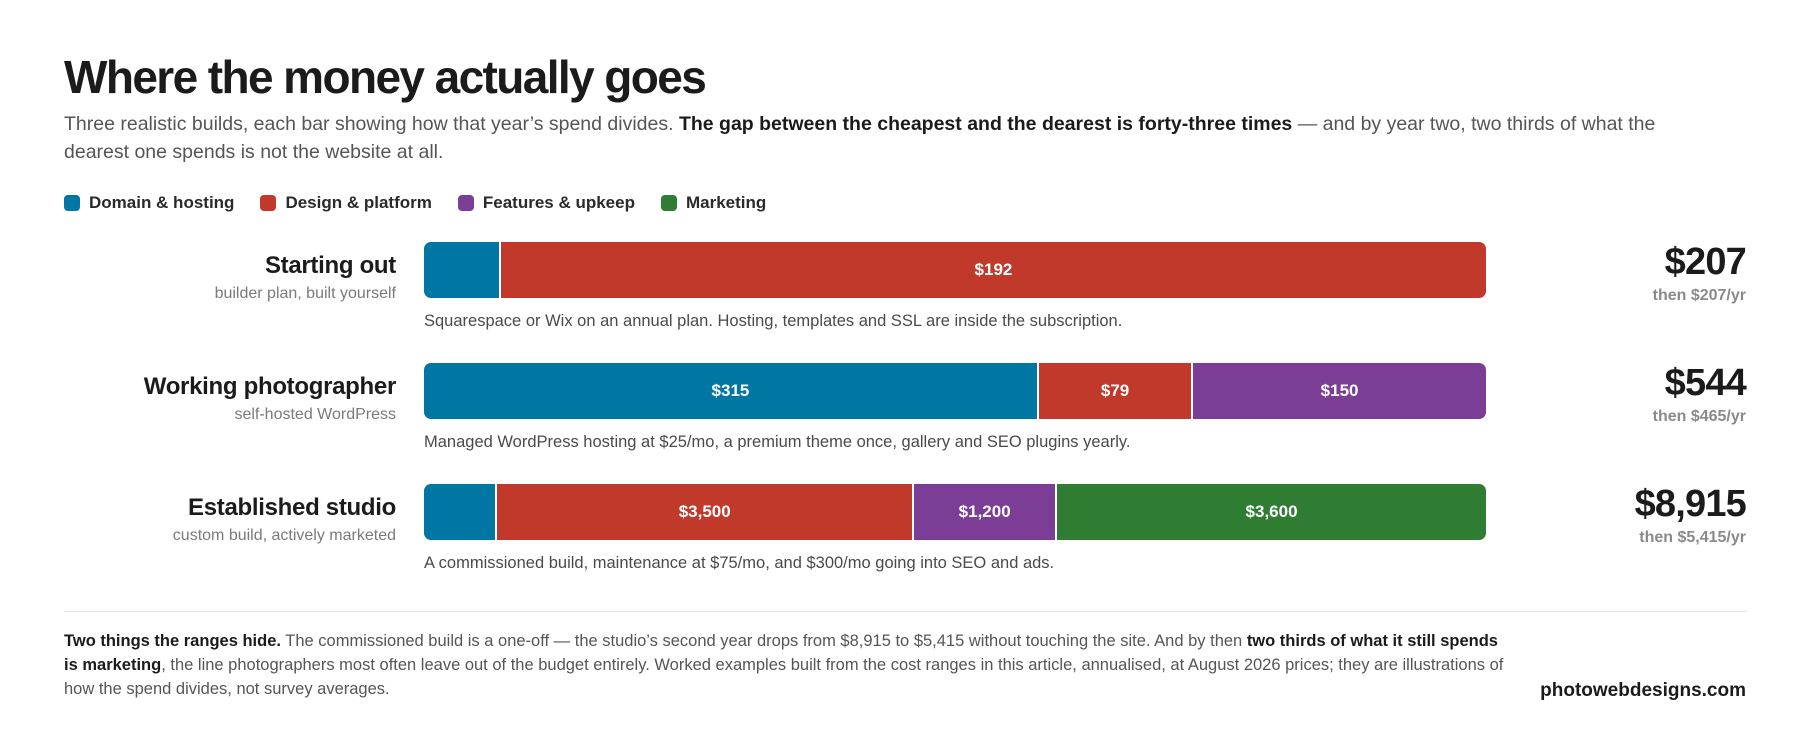  Describe the element at coordinates (1271, 512) in the screenshot. I see `bar-segment-marketing: $3,600` at that location.